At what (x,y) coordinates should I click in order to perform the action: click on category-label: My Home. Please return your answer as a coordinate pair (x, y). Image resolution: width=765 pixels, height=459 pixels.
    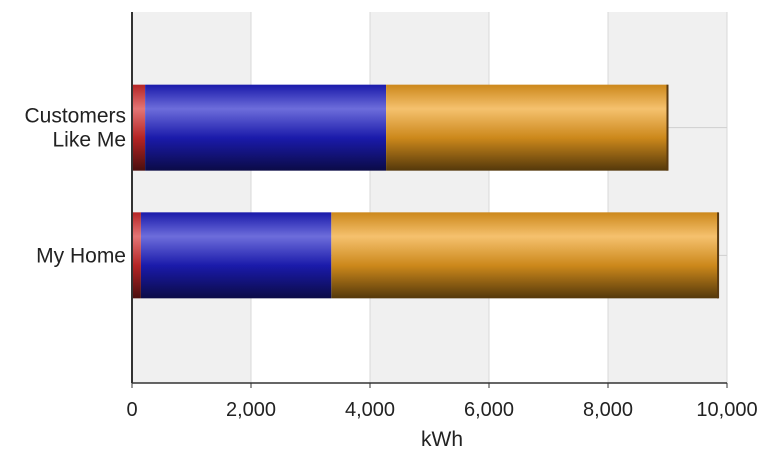
    Looking at the image, I should click on (81, 255).